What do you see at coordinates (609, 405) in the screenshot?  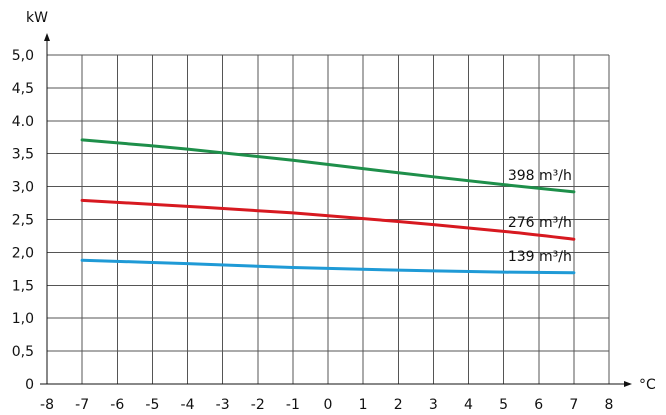 I see `x-tick-label: 8` at bounding box center [609, 405].